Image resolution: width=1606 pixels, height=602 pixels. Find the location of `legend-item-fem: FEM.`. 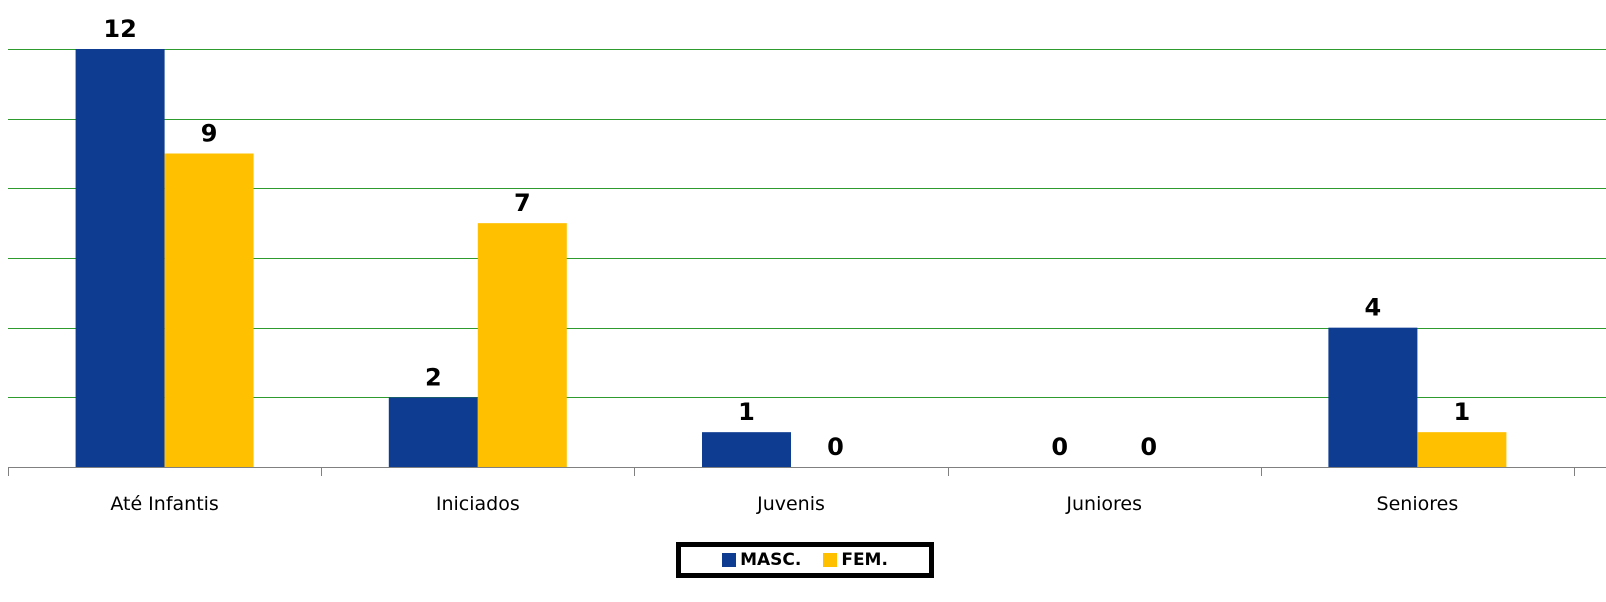

legend-item-fem: FEM. is located at coordinates (855, 560).